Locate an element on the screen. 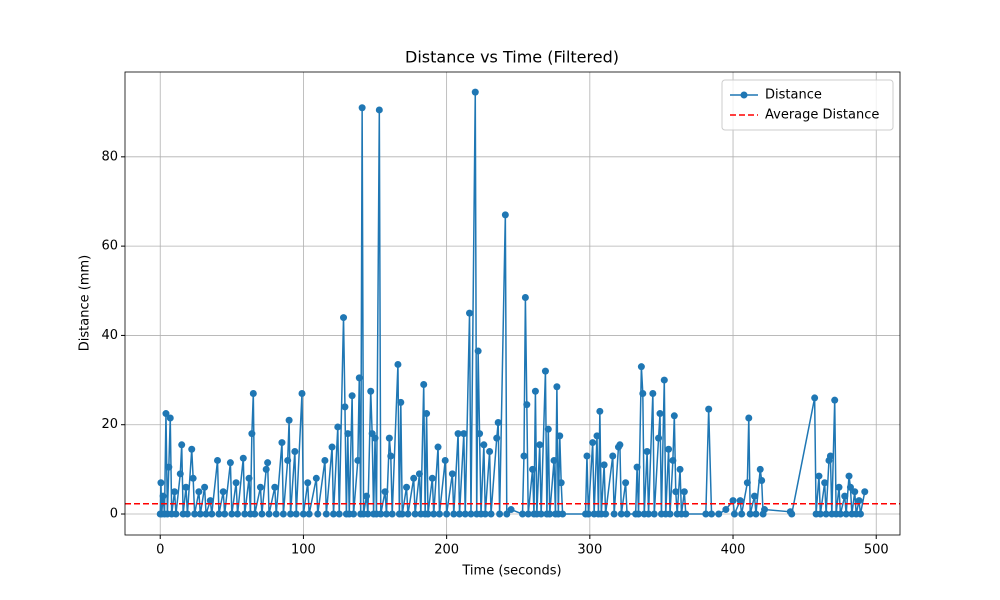 The height and width of the screenshot is (600, 1000). y-tick-label: 80 is located at coordinates (109, 156).